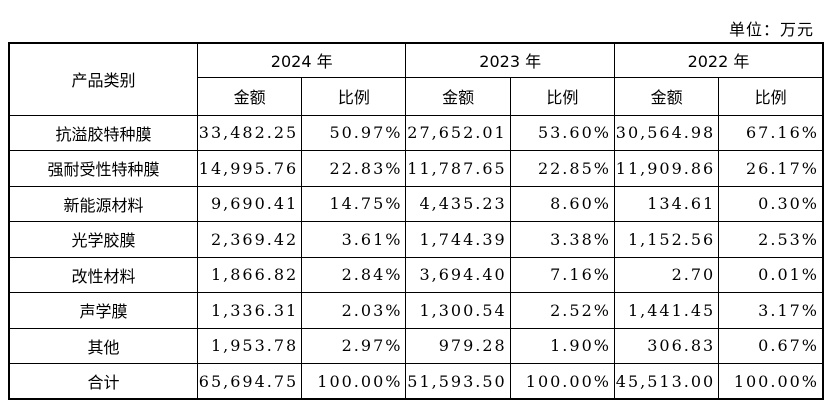  I want to click on cell-amount-2024: 1,336.31, so click(249, 310).